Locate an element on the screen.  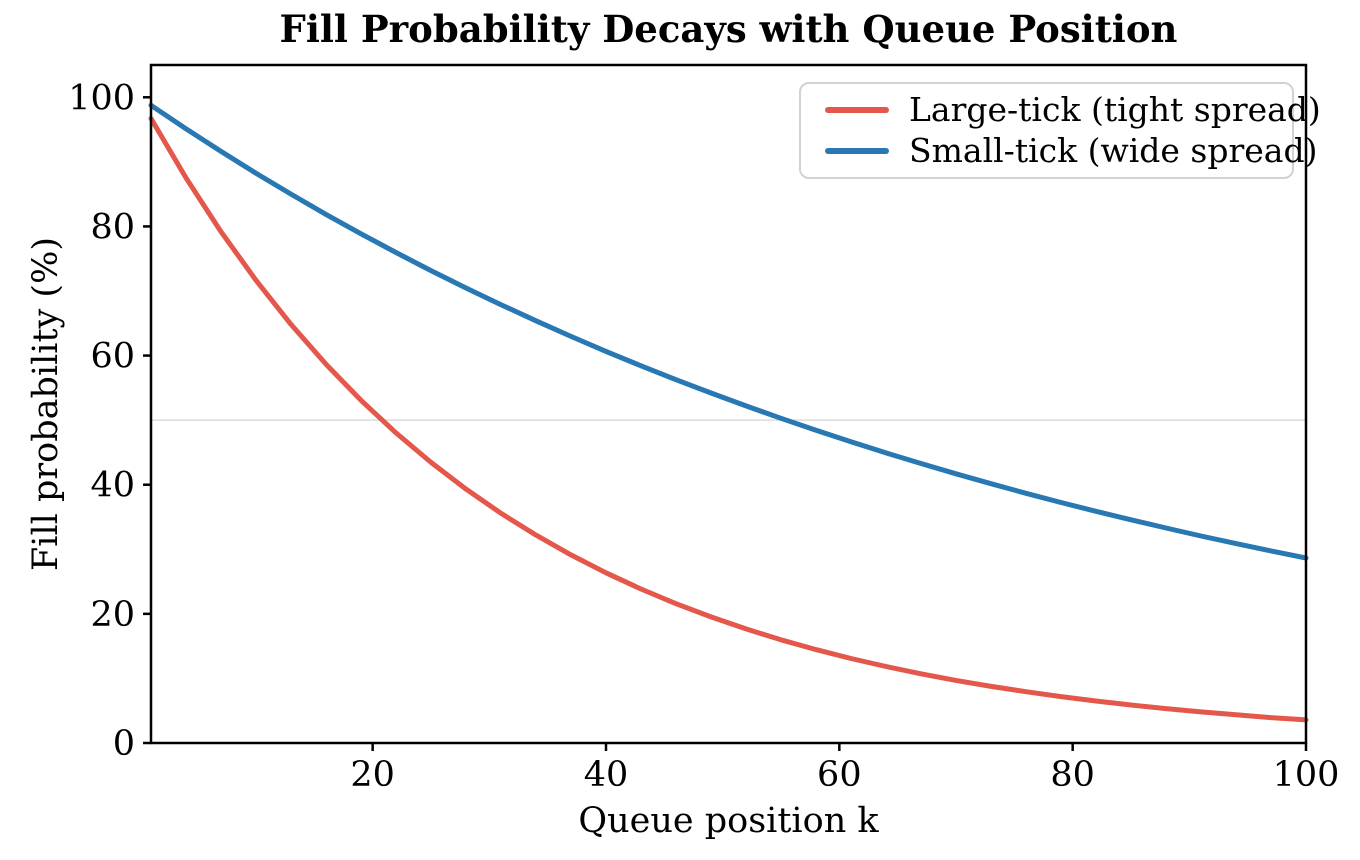
svg-text: 0 is located at coordinates (124, 744).